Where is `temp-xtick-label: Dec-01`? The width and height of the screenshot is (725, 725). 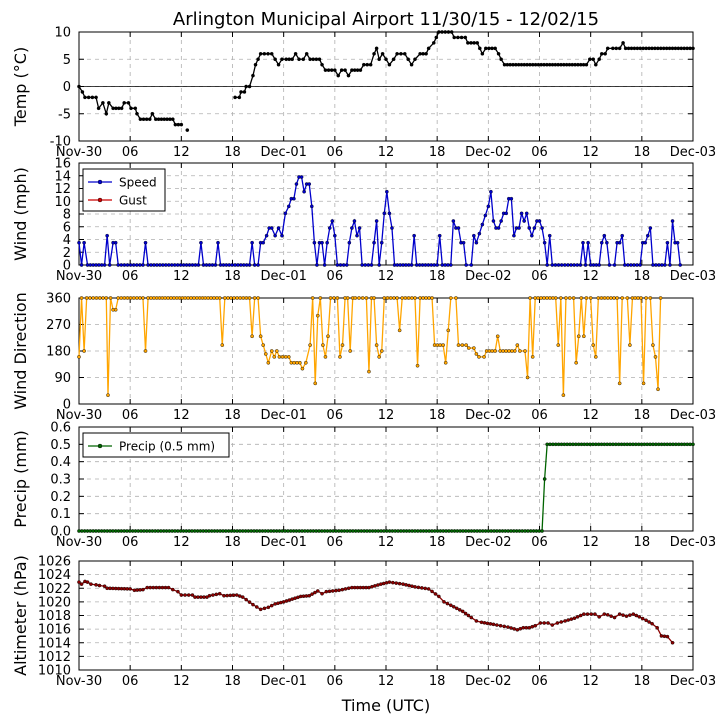 temp-xtick-label: Dec-01 is located at coordinates (283, 152).